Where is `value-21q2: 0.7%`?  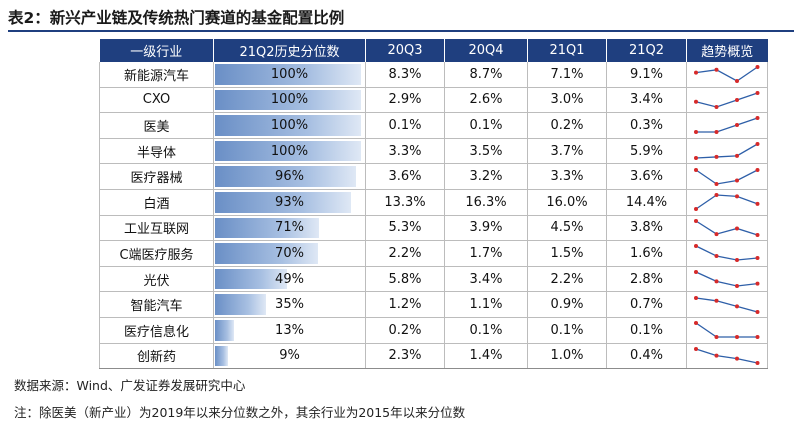
value-21q2: 0.7% is located at coordinates (646, 304).